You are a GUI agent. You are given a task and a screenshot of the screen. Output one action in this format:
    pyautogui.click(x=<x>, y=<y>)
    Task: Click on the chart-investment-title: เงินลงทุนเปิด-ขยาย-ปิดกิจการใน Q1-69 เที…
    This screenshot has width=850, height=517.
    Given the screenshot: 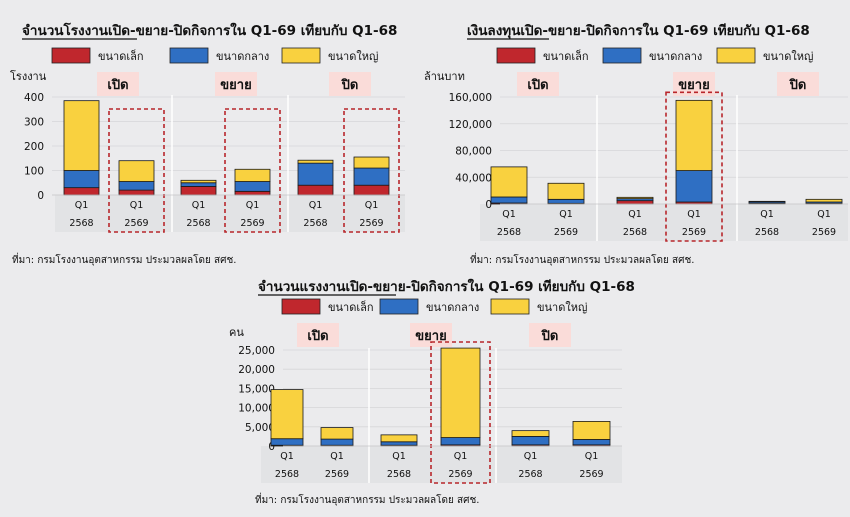 What is the action you would take?
    pyautogui.click(x=638, y=30)
    